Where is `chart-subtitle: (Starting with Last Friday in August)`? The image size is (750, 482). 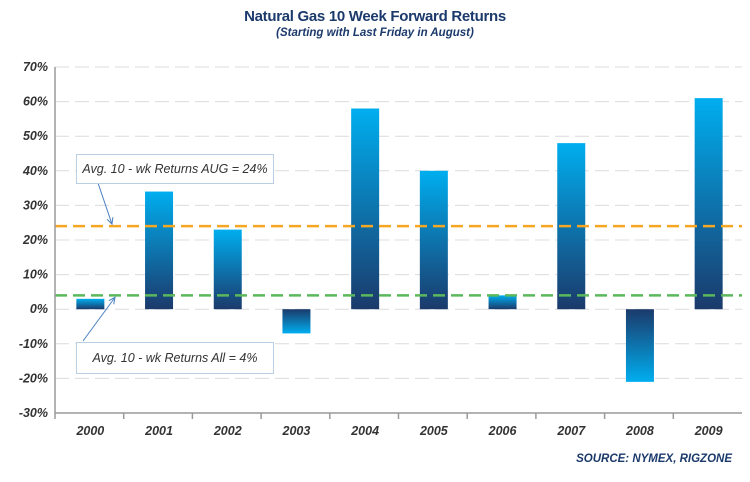
chart-subtitle: (Starting with Last Friday in August) is located at coordinates (375, 33).